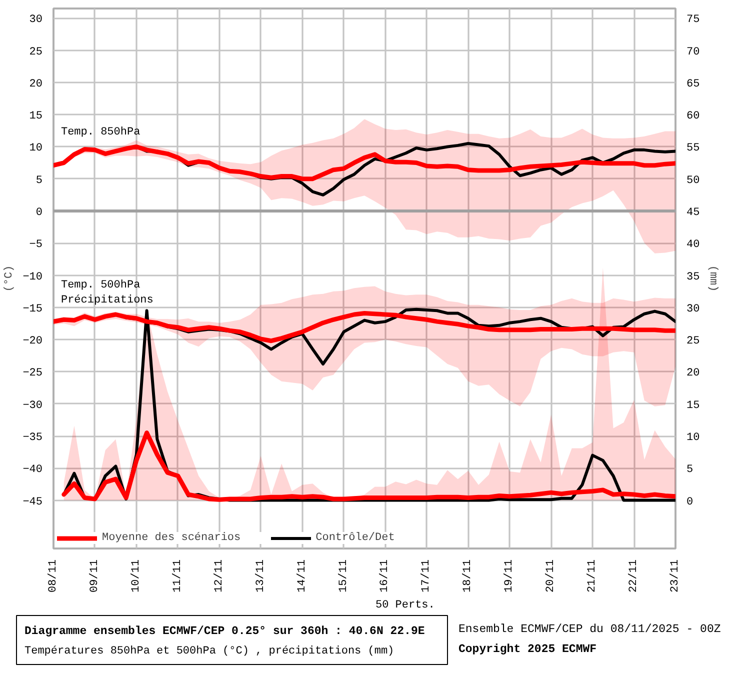 The height and width of the screenshot is (700, 740). What do you see at coordinates (136, 576) in the screenshot?
I see `x-tick-label: 10/11` at bounding box center [136, 576].